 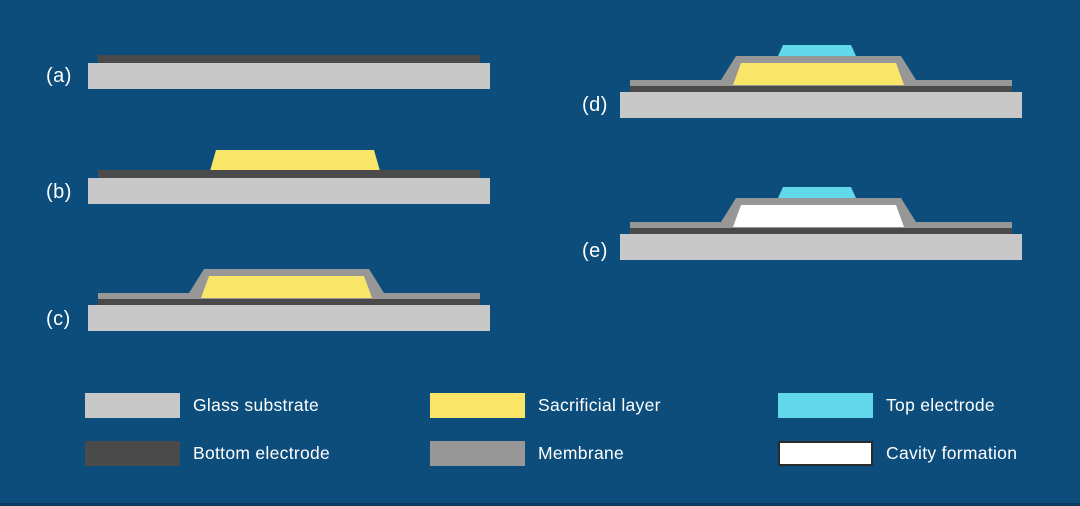 I want to click on legend-label-bottom-electrode: Bottom electrode, so click(x=262, y=453).